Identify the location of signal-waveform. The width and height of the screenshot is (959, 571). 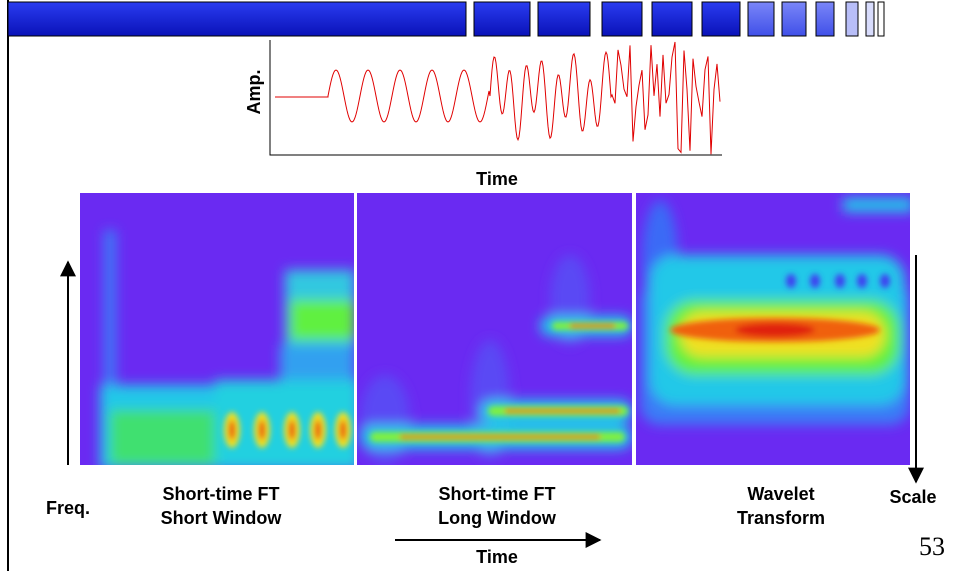
(498, 98).